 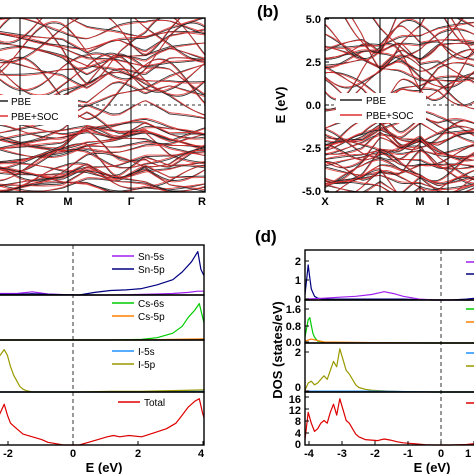 What do you see at coordinates (151, 270) in the screenshot?
I see `legend-label-sn5p: Sn-5p` at bounding box center [151, 270].